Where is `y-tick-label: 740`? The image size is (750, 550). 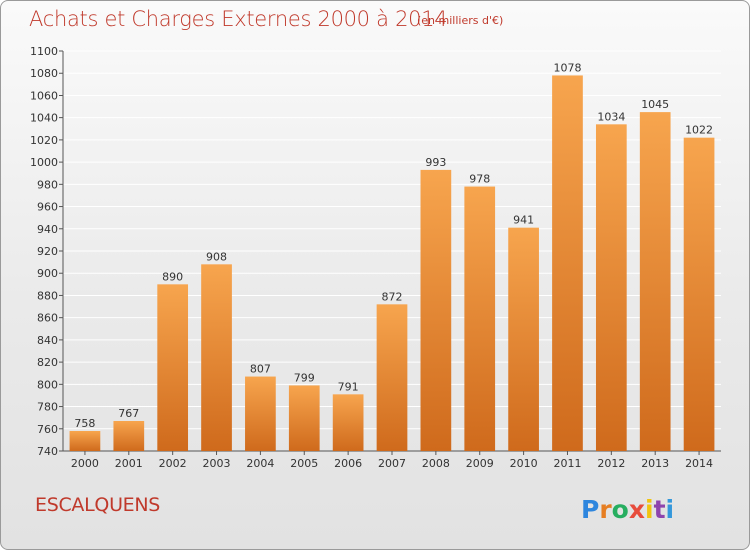 y-tick-label: 740 is located at coordinates (47, 451).